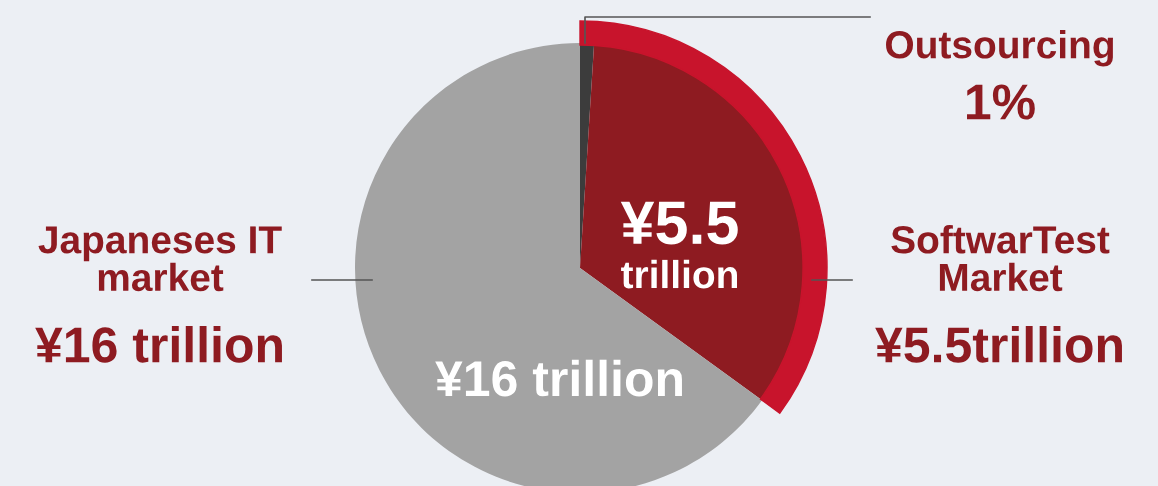 Image resolution: width=1158 pixels, height=486 pixels. Describe the element at coordinates (1001, 102) in the screenshot. I see `text: 1%` at that location.